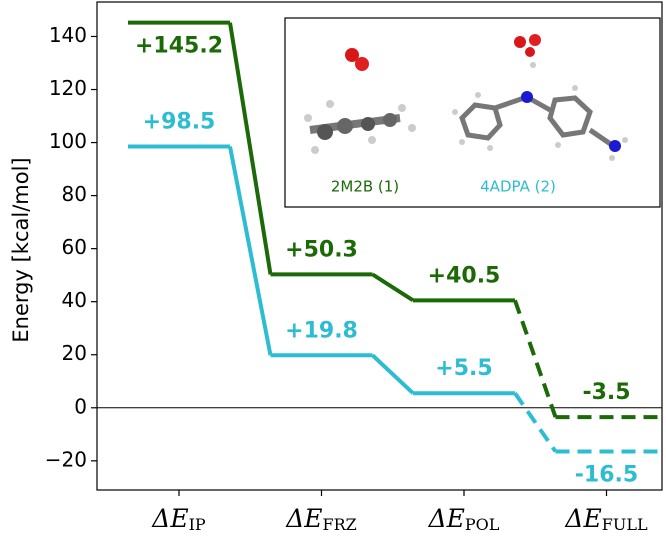  I want to click on y-axis-label: Energy [kcal/mol], so click(21, 249).